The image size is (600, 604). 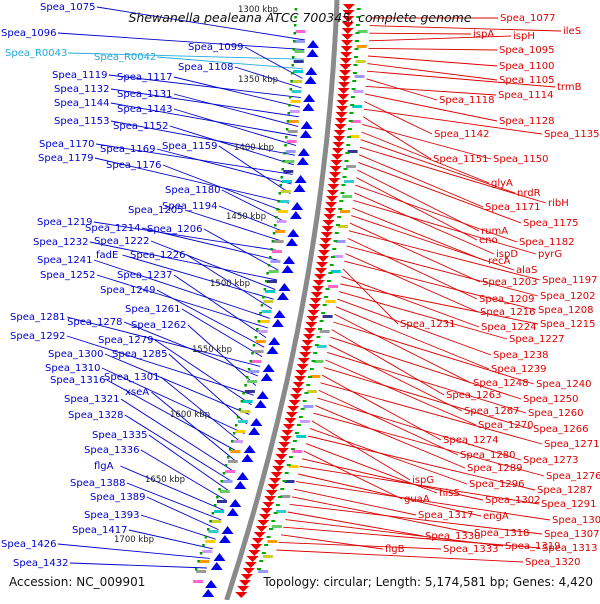 I want to click on right-gene-label: Spea_1266, so click(x=560, y=429).